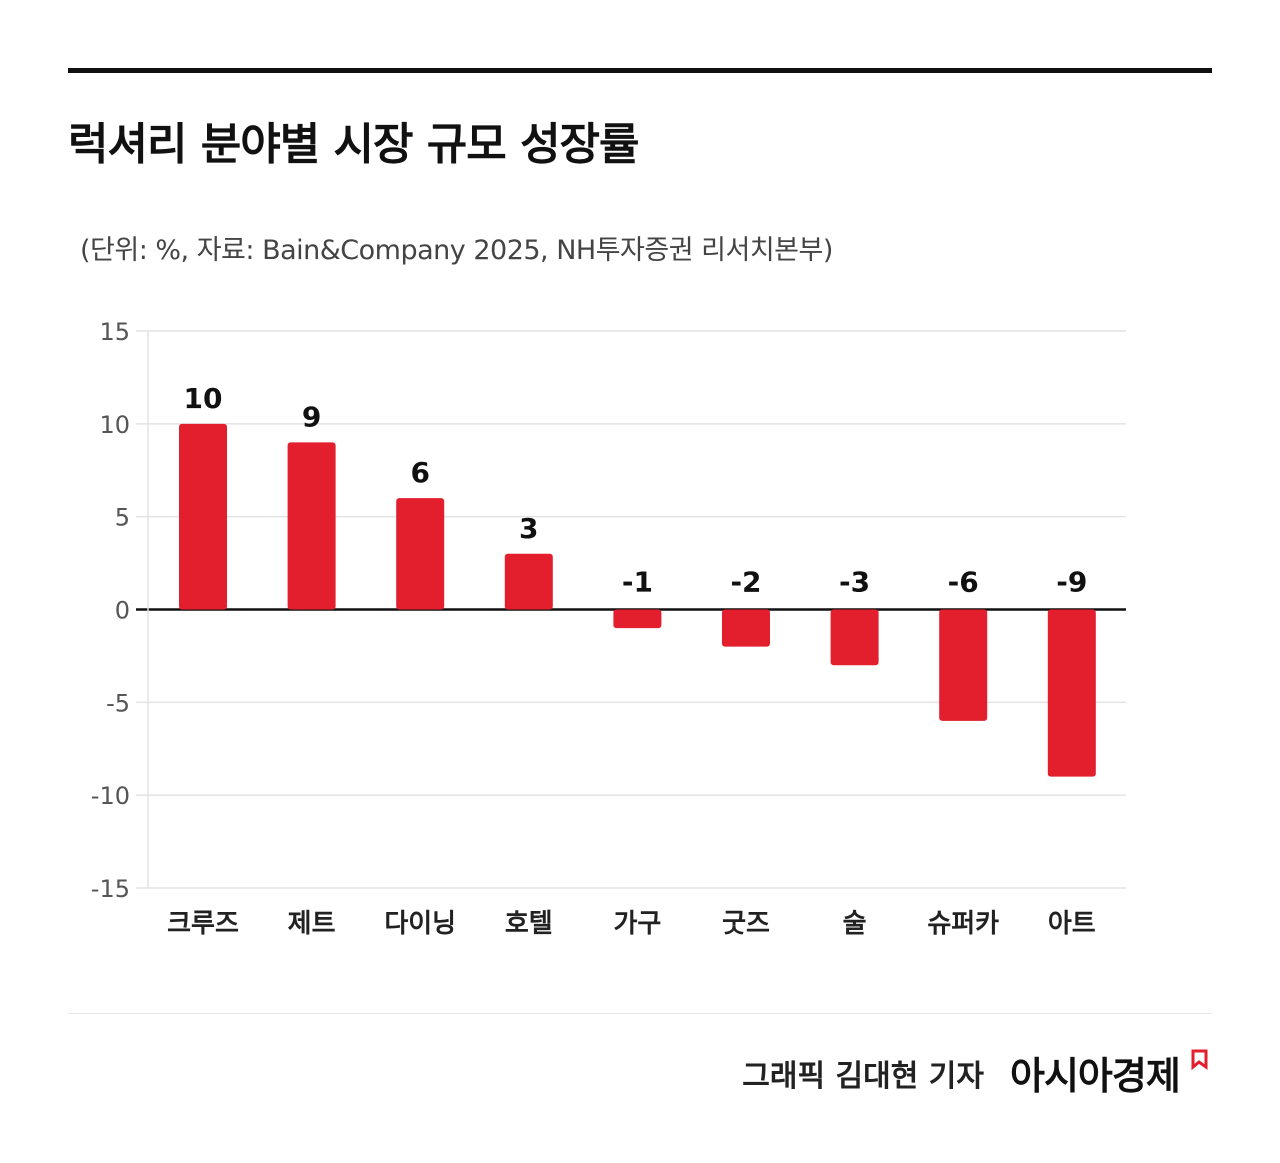 This screenshot has width=1280, height=1163. What do you see at coordinates (114, 425) in the screenshot?
I see `y-tick-label: 10` at bounding box center [114, 425].